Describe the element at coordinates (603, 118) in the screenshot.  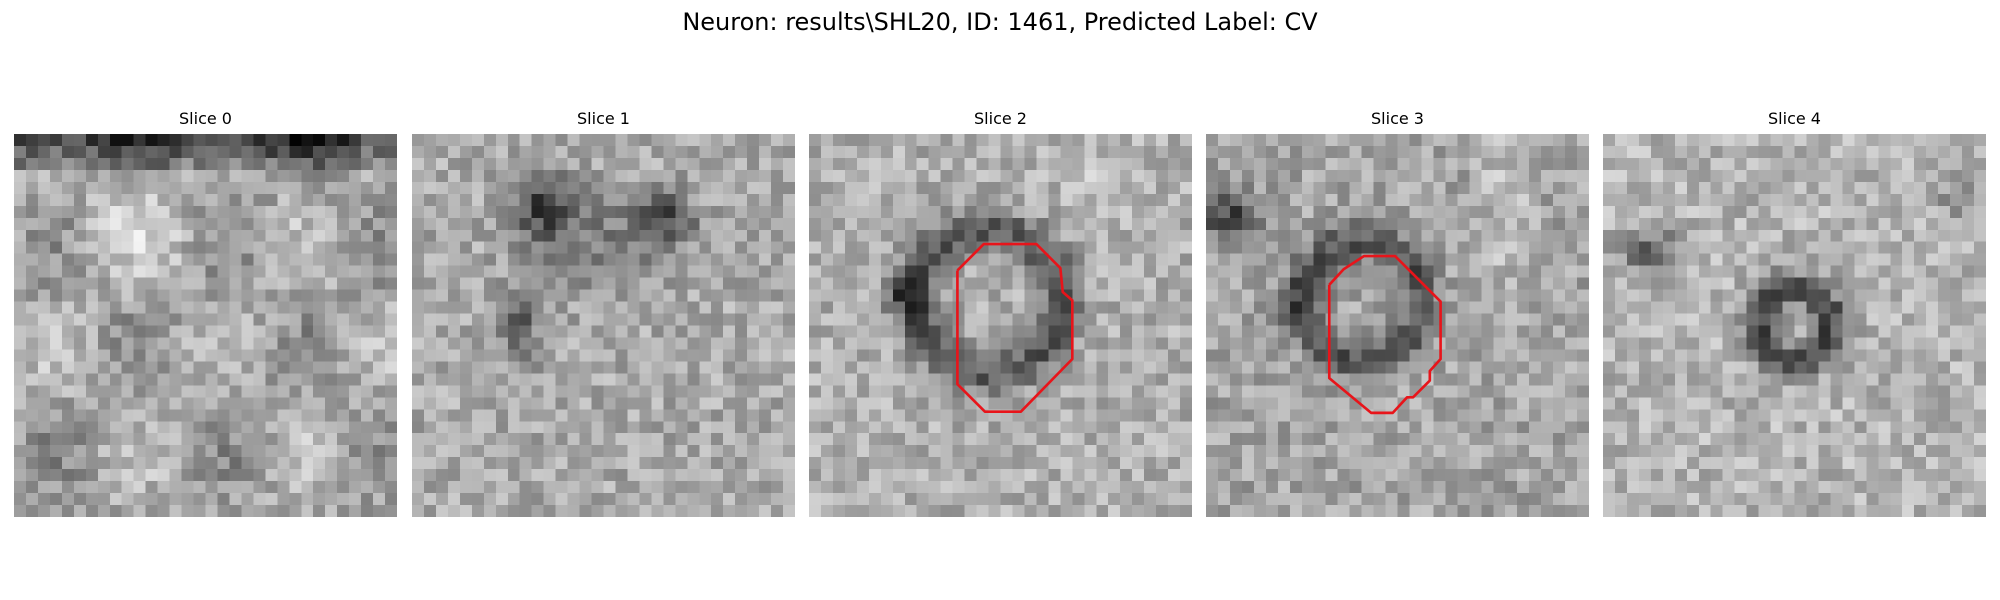
I see `slice-title-1: Slice 1` at that location.